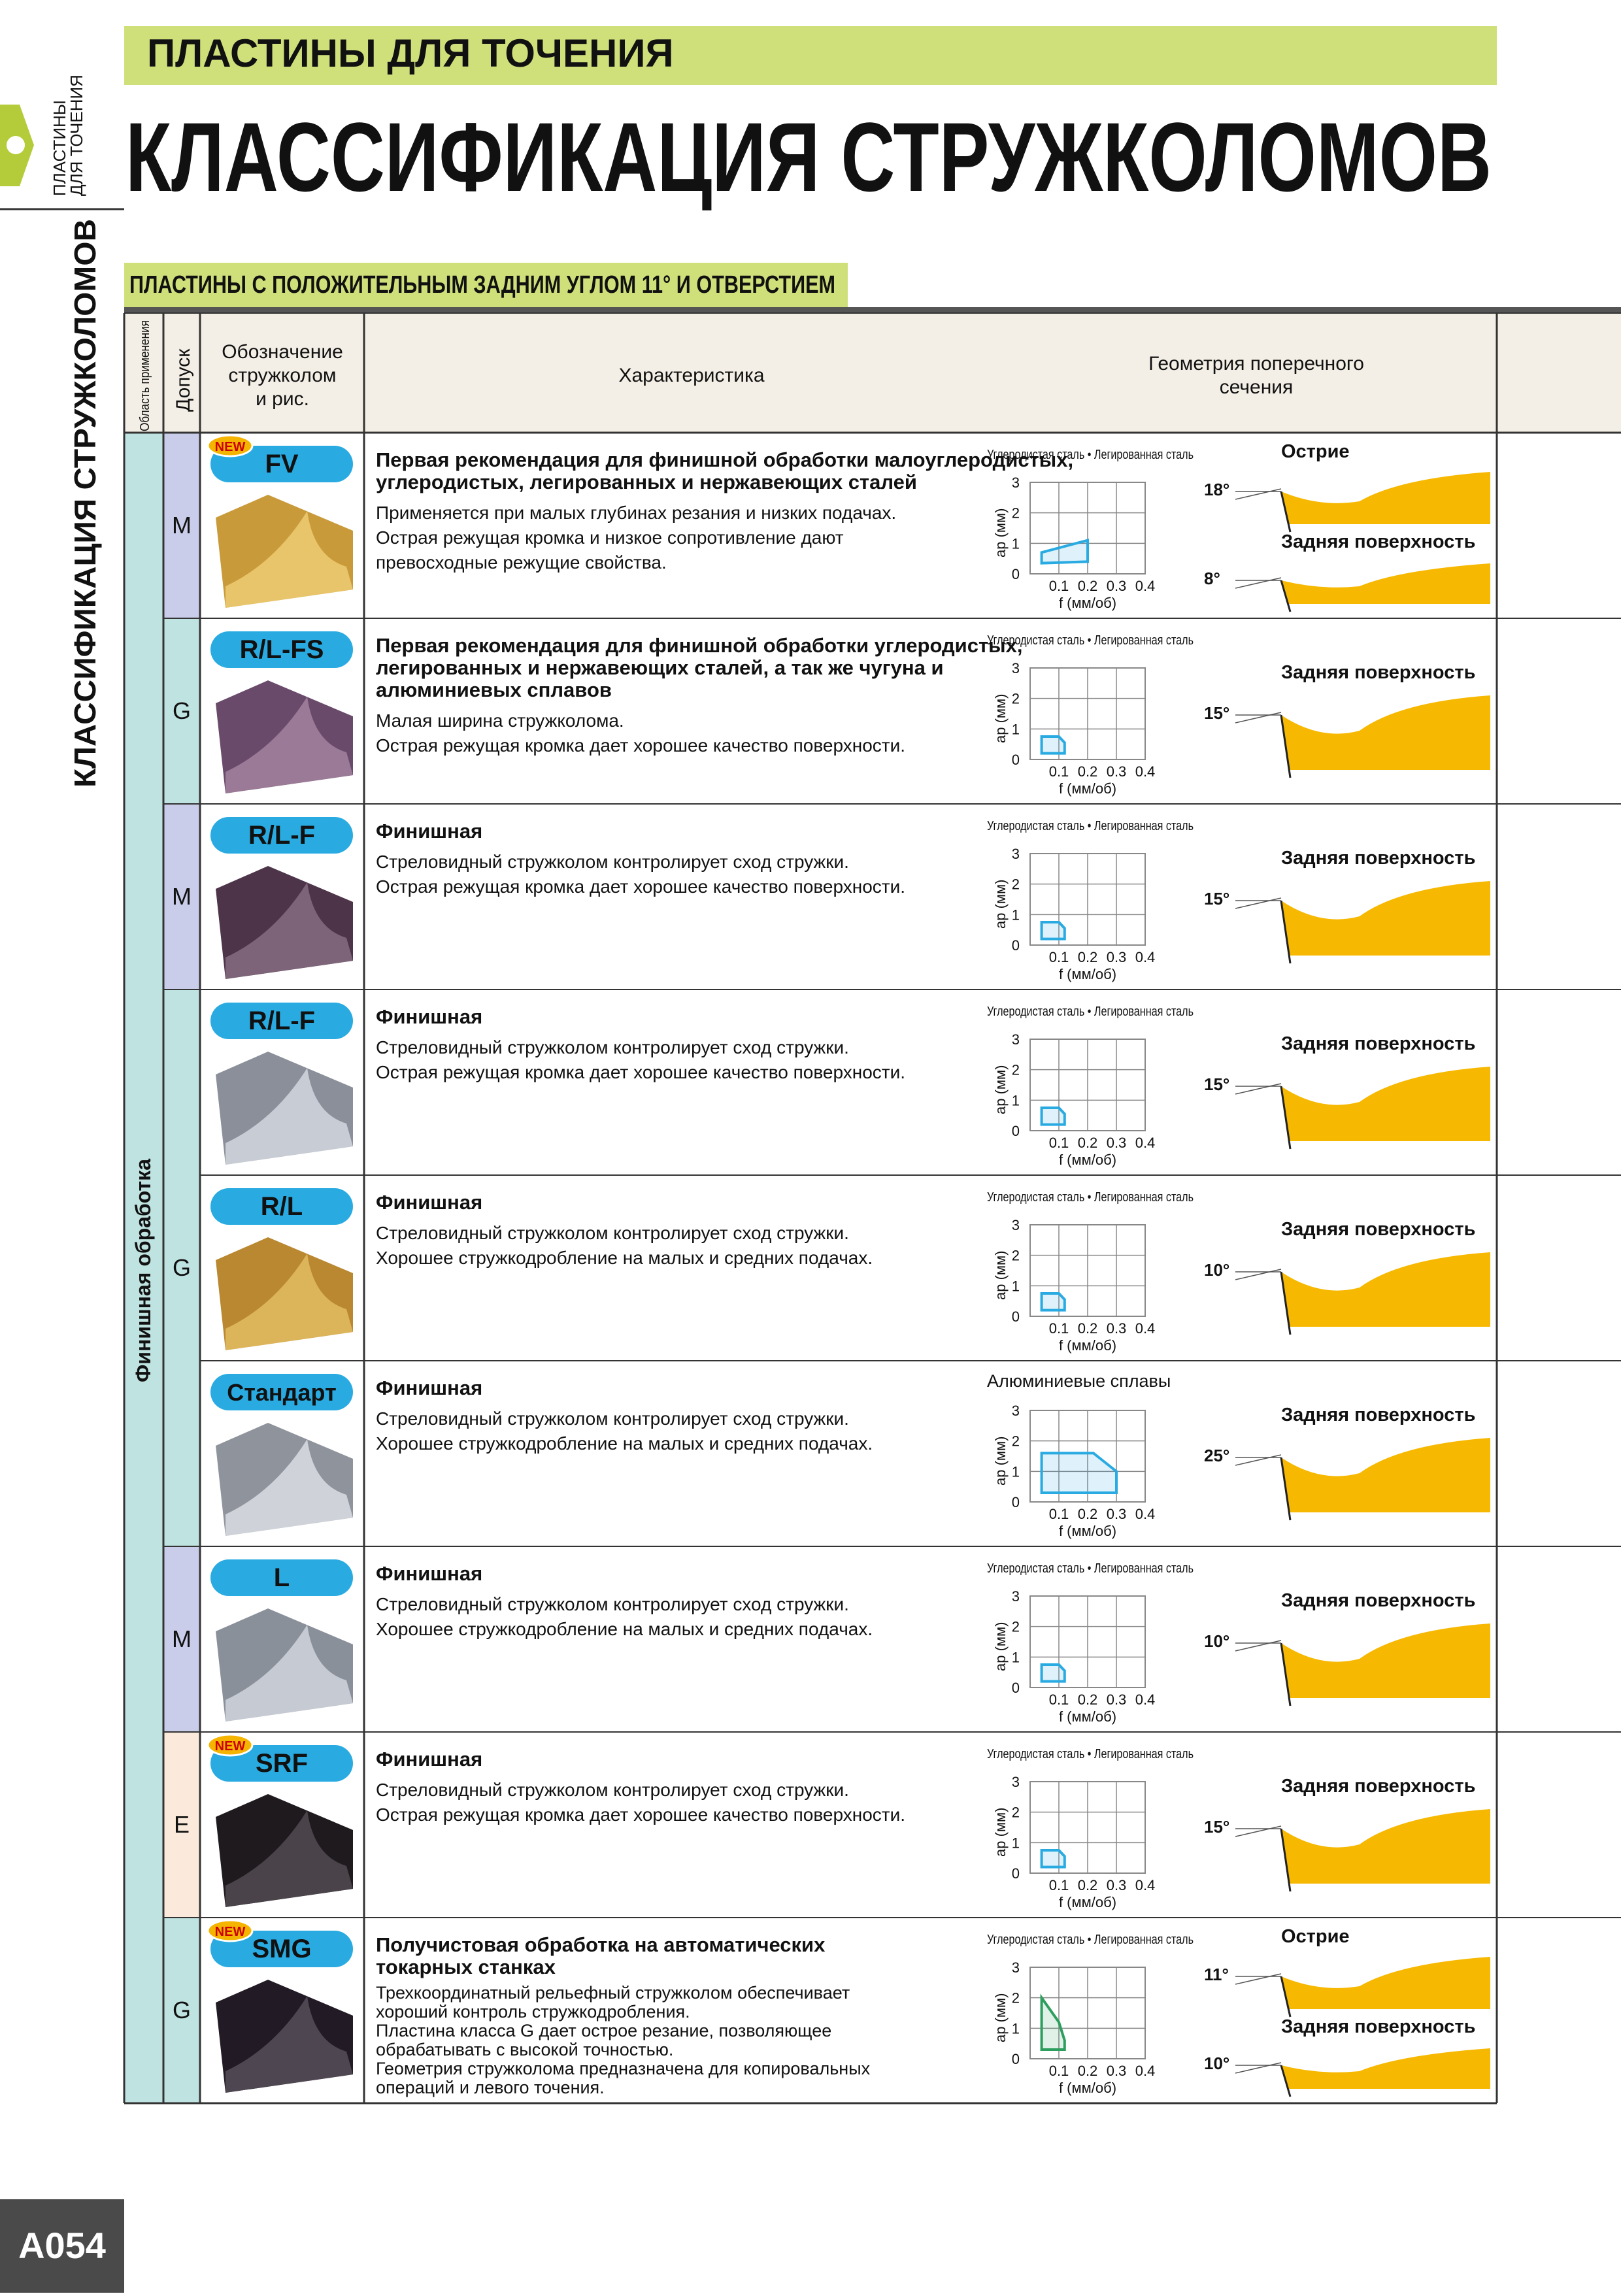  I want to click on feature-desc: операций и левого точения., so click(491, 2087).